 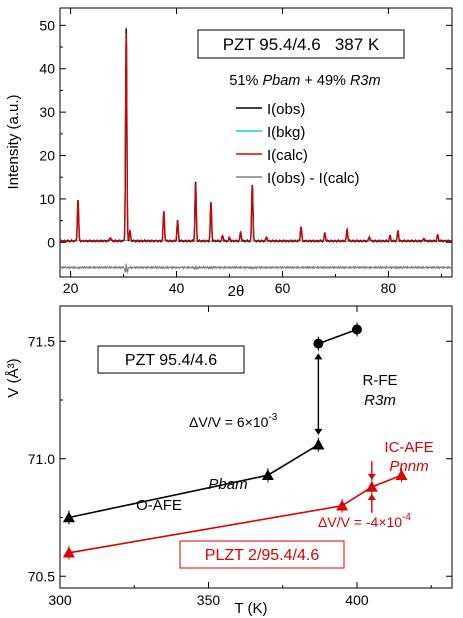 I want to click on dv-black-arrow-head-up, so click(x=318, y=356).